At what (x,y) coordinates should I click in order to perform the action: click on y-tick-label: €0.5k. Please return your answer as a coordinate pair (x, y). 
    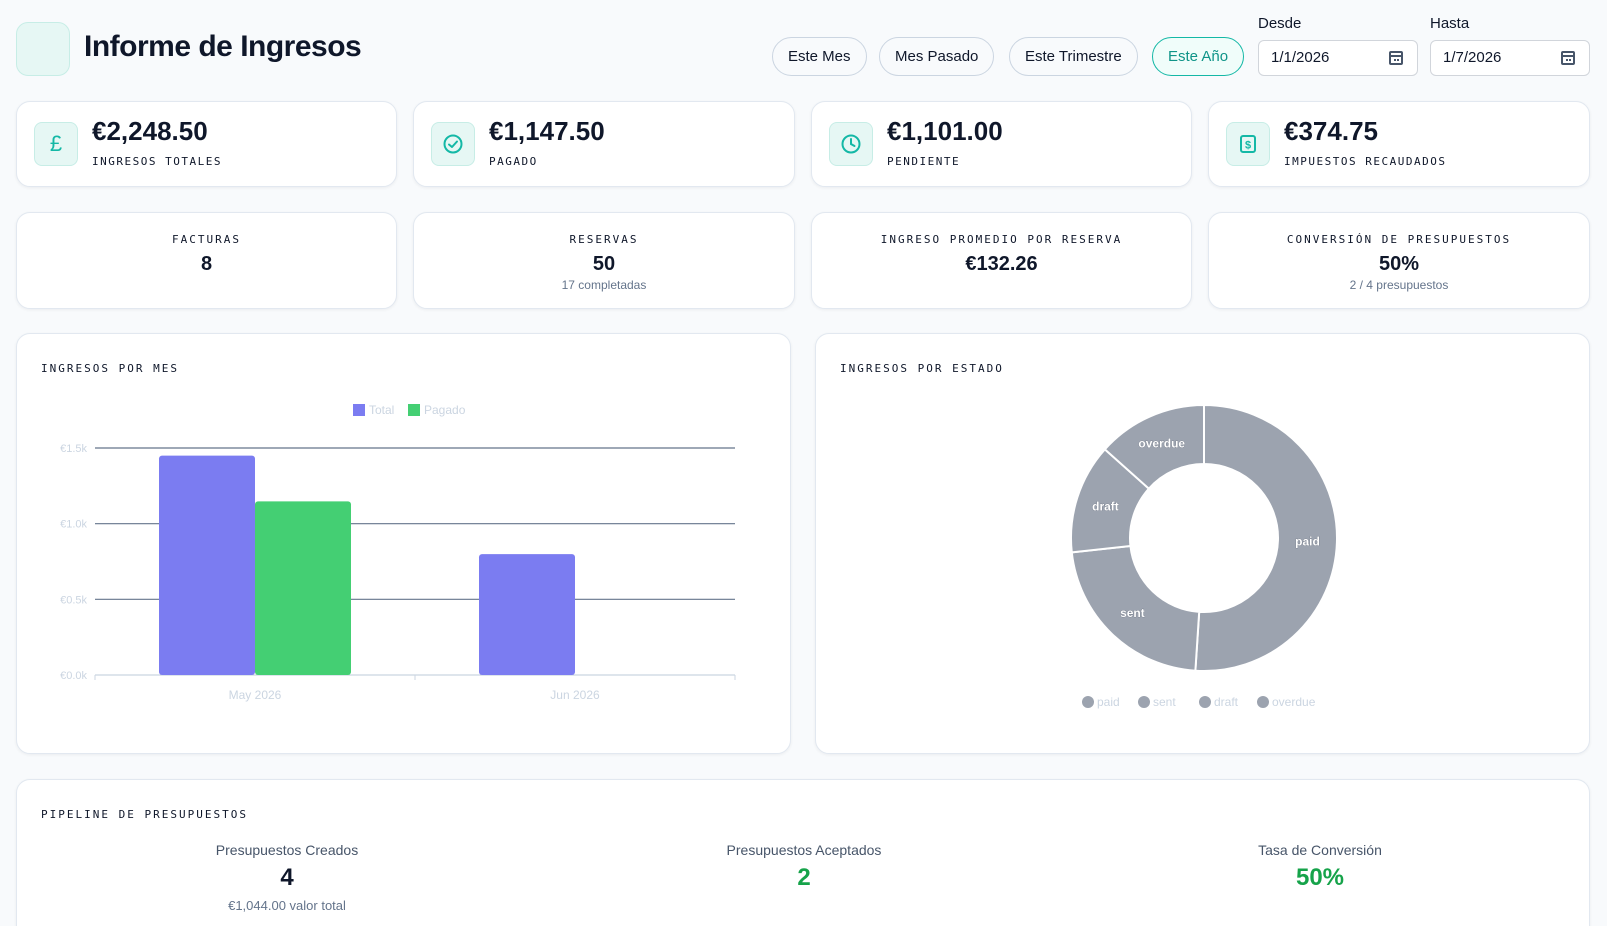
    Looking at the image, I should click on (73, 600).